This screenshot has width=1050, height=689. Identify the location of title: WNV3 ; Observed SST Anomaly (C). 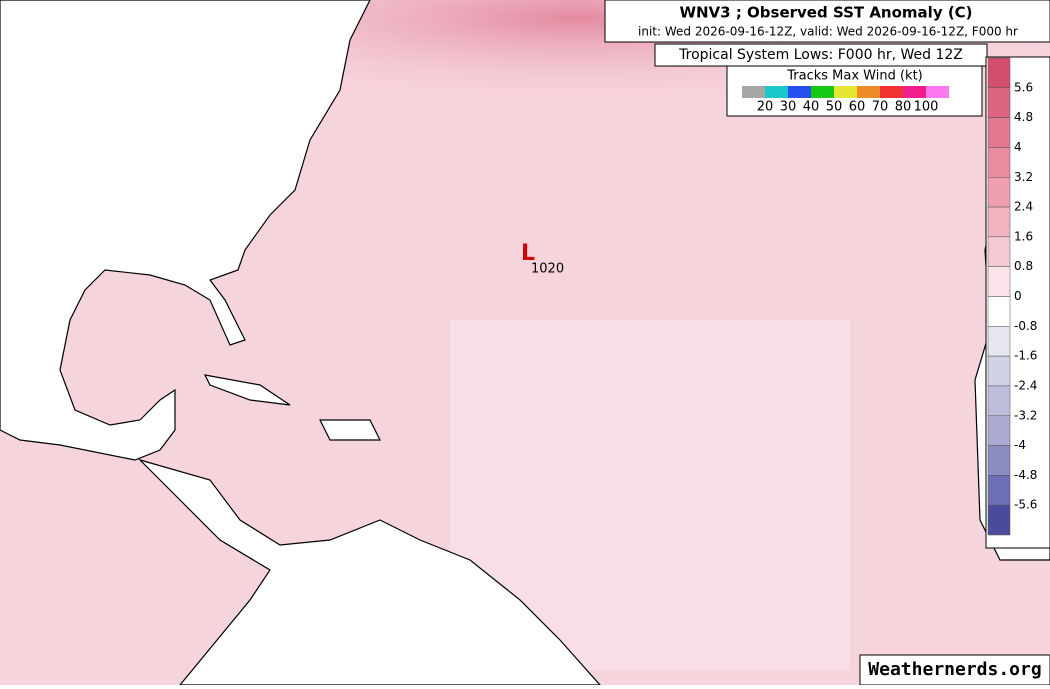
(825, 13).